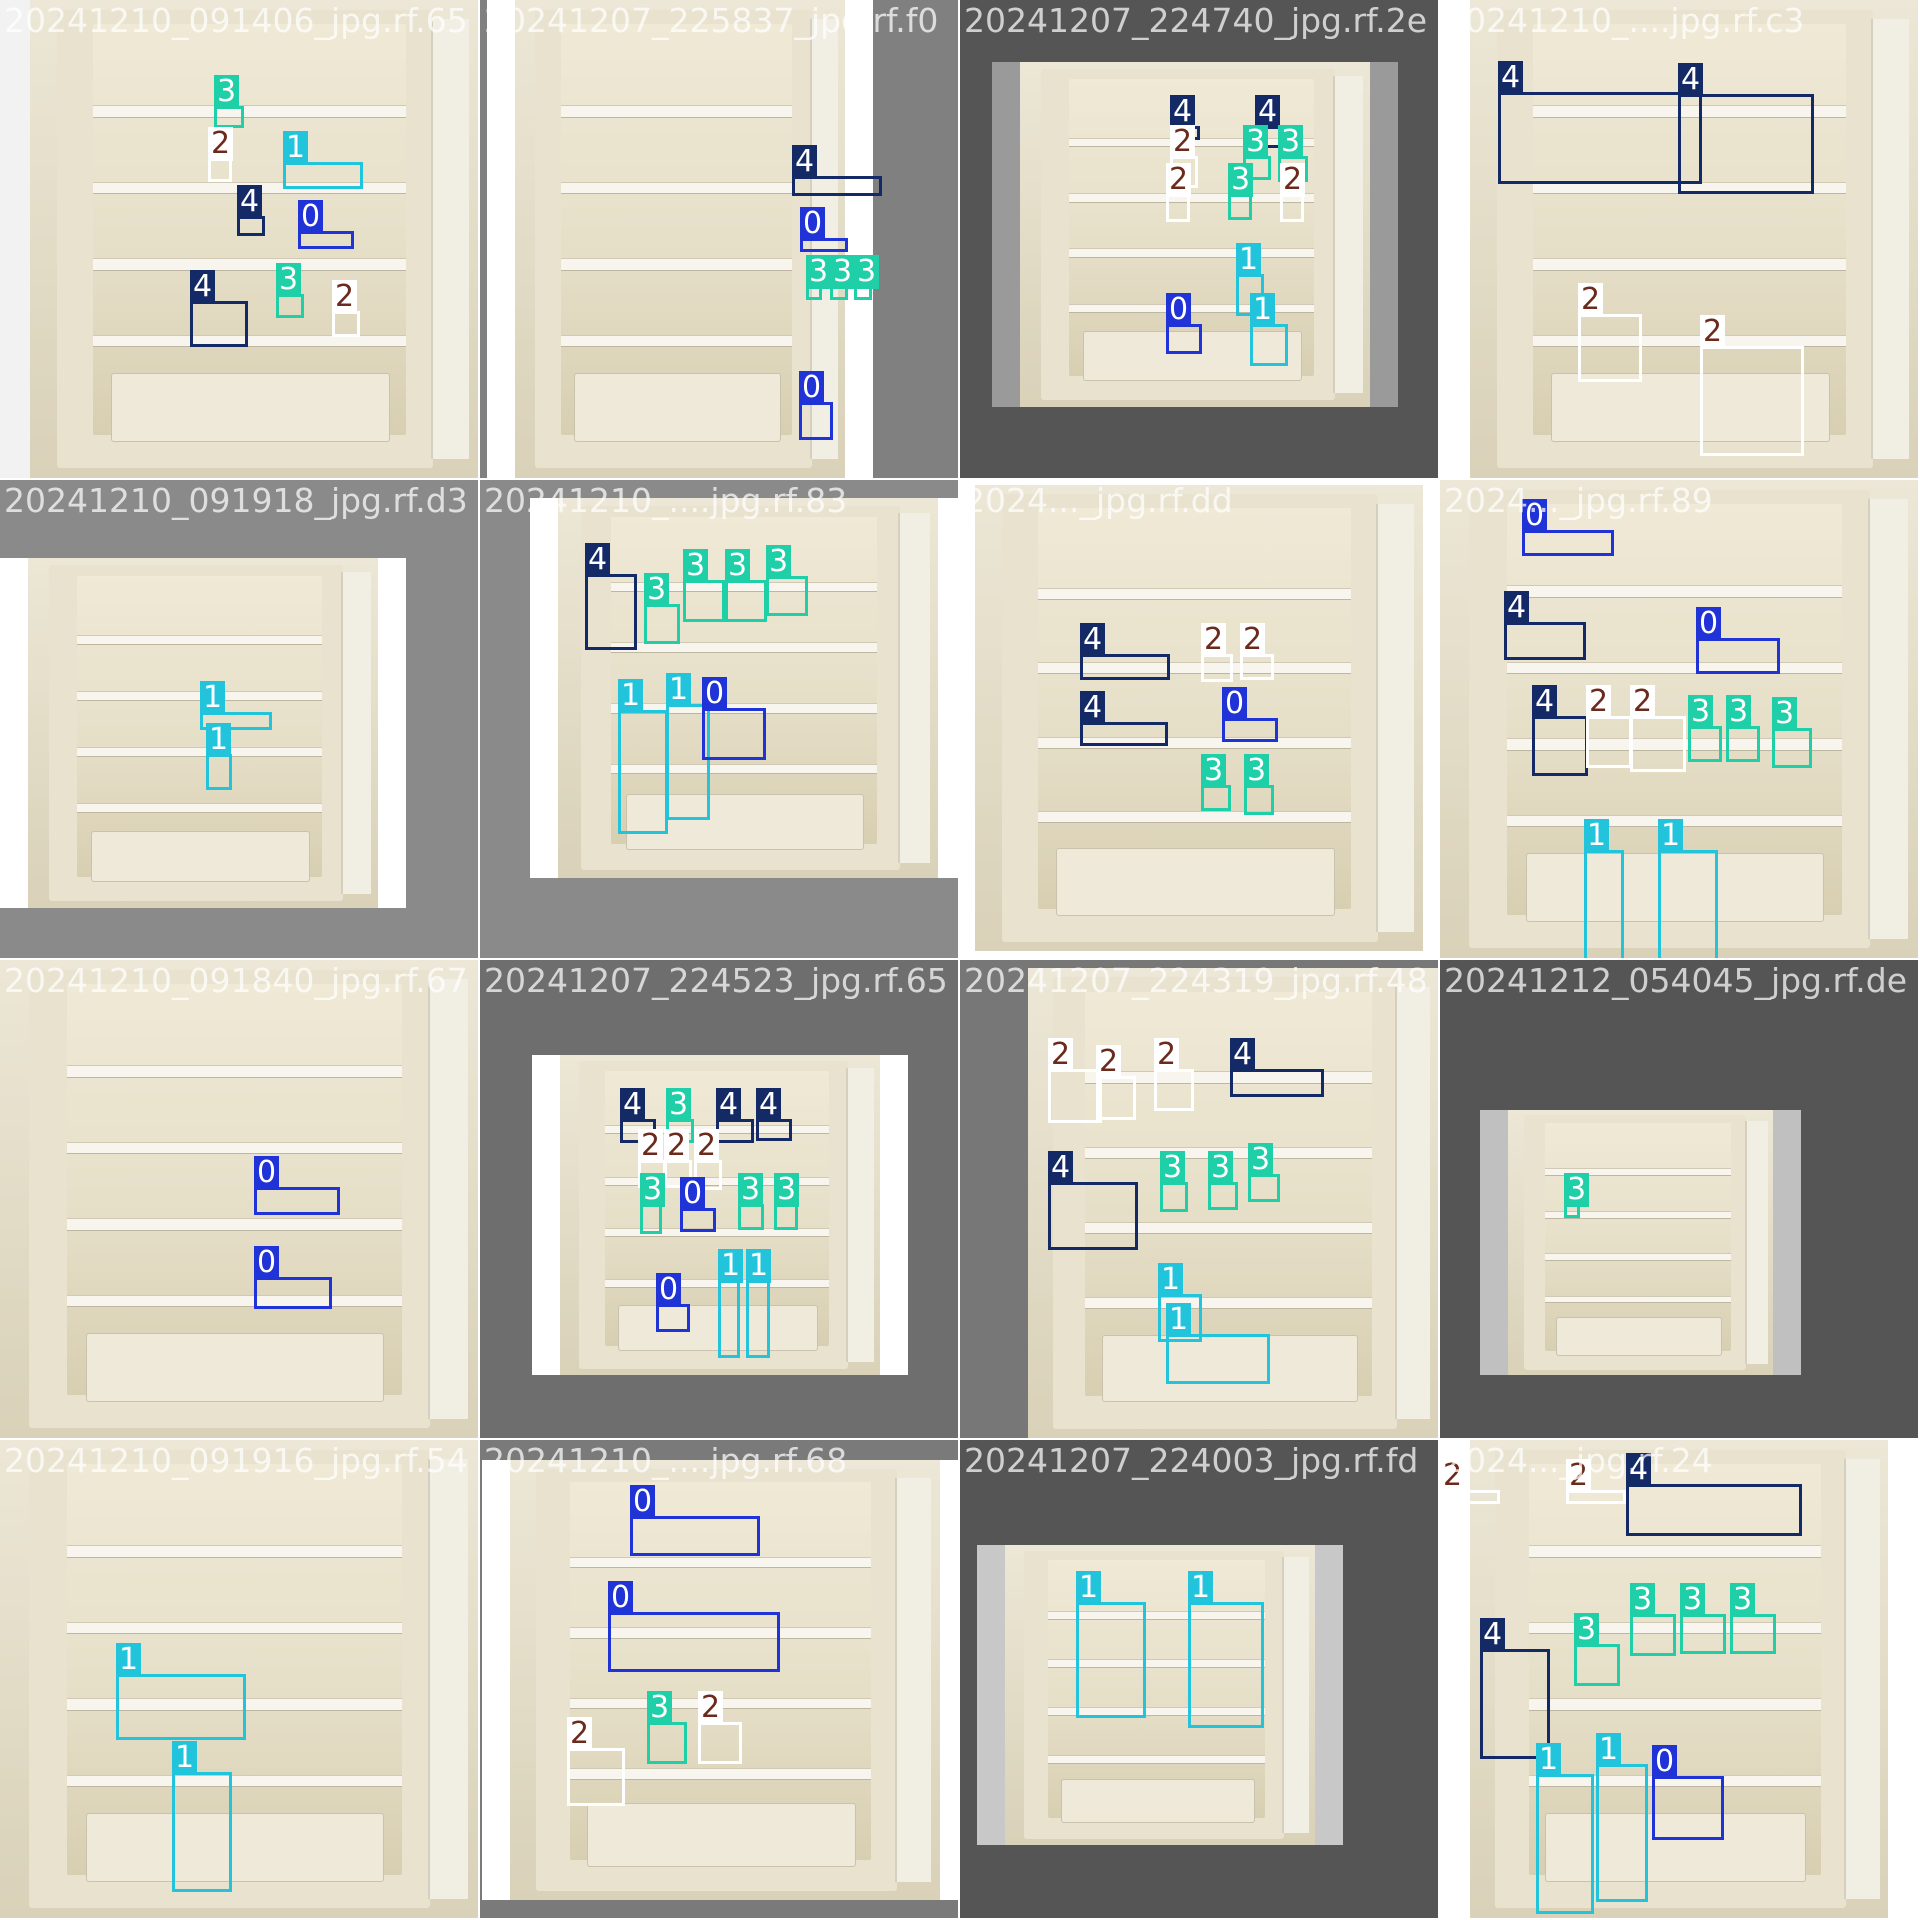 This screenshot has width=1920, height=1920. I want to click on image-filename: 2024..._jpg.rf.dd, so click(1098, 501).